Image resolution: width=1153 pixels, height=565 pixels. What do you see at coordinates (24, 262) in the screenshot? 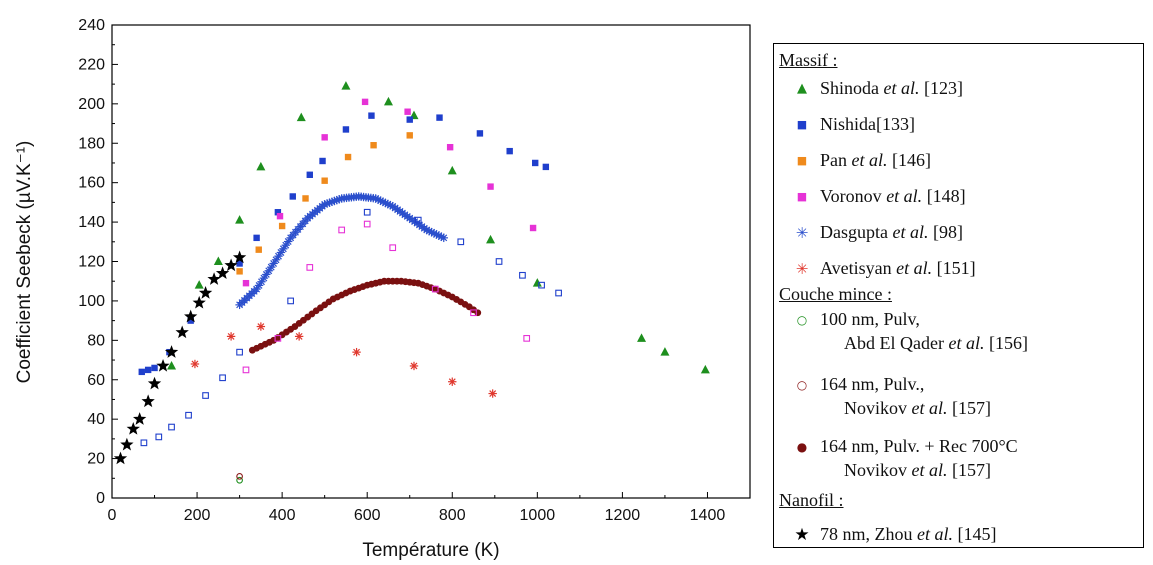
I see `y-axis-label: Coefficient Seebeck (µV.K⁻¹)` at bounding box center [24, 262].